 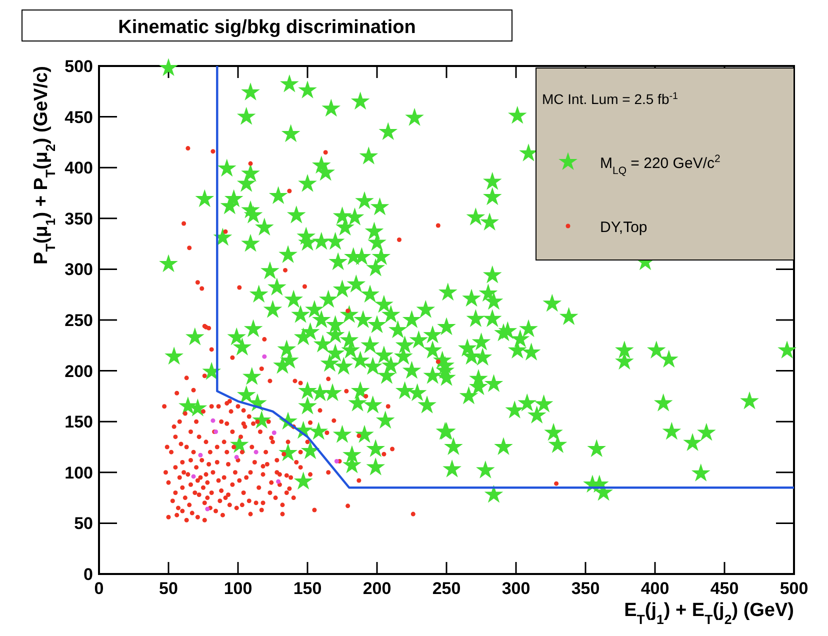 I want to click on x-tick-label: 300, so click(x=516, y=588).